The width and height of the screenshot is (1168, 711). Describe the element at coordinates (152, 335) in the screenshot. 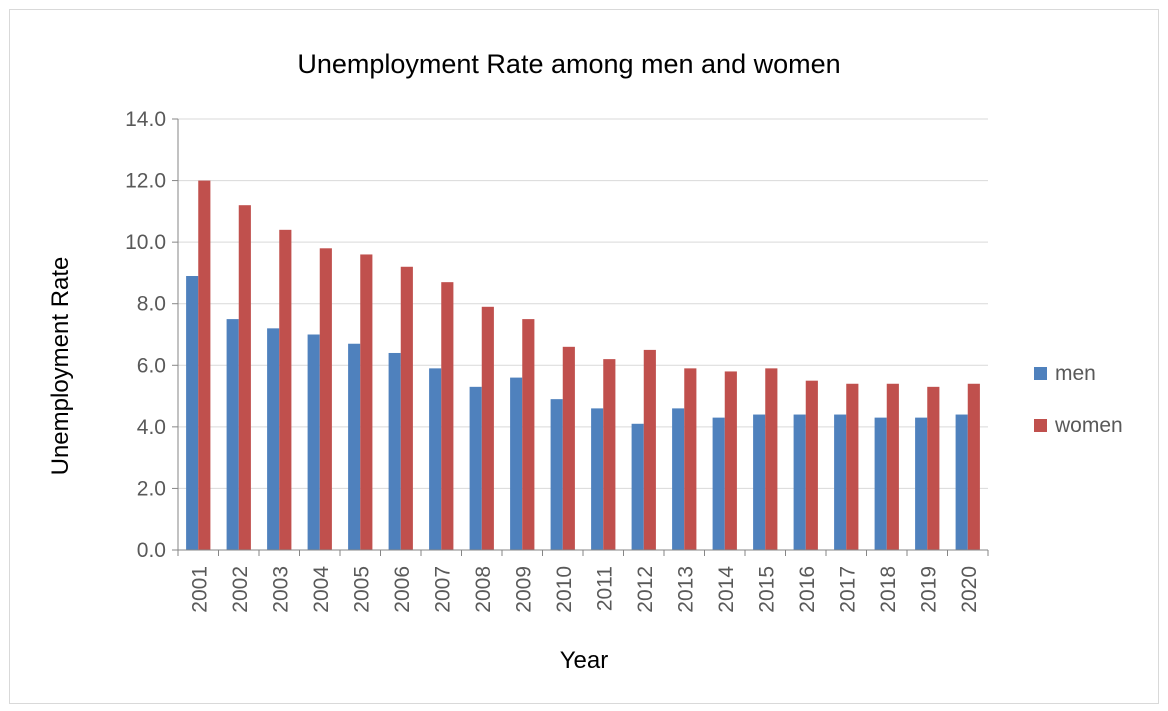

I see `y-tick-labels: 0.0 2.0 4.0 6.0 8.0 10.0 12.0 14.0` at that location.